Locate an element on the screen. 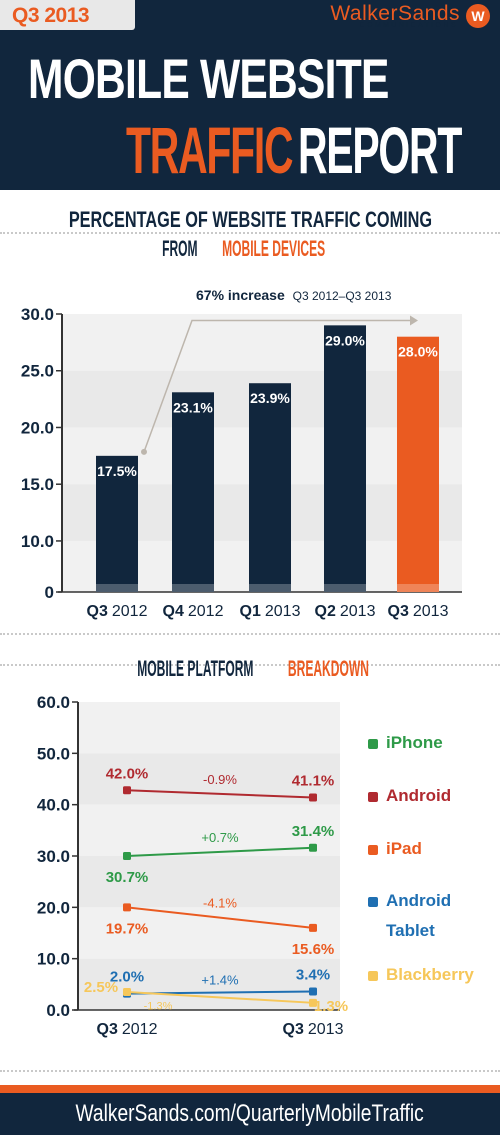 This screenshot has width=500, height=1135. change-label: -4.1% is located at coordinates (220, 903).